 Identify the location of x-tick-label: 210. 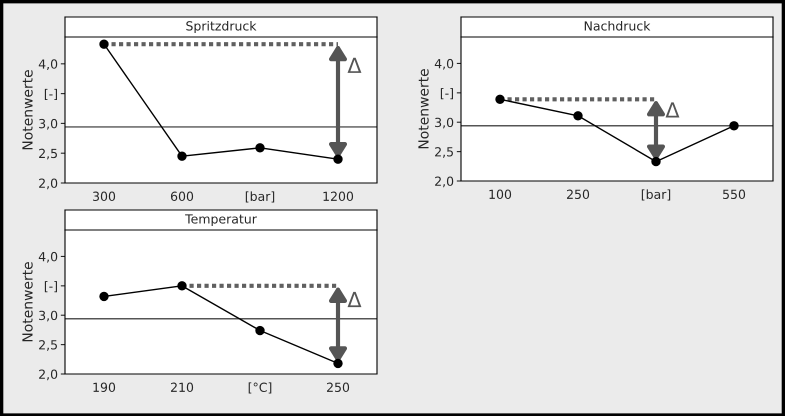
(182, 387).